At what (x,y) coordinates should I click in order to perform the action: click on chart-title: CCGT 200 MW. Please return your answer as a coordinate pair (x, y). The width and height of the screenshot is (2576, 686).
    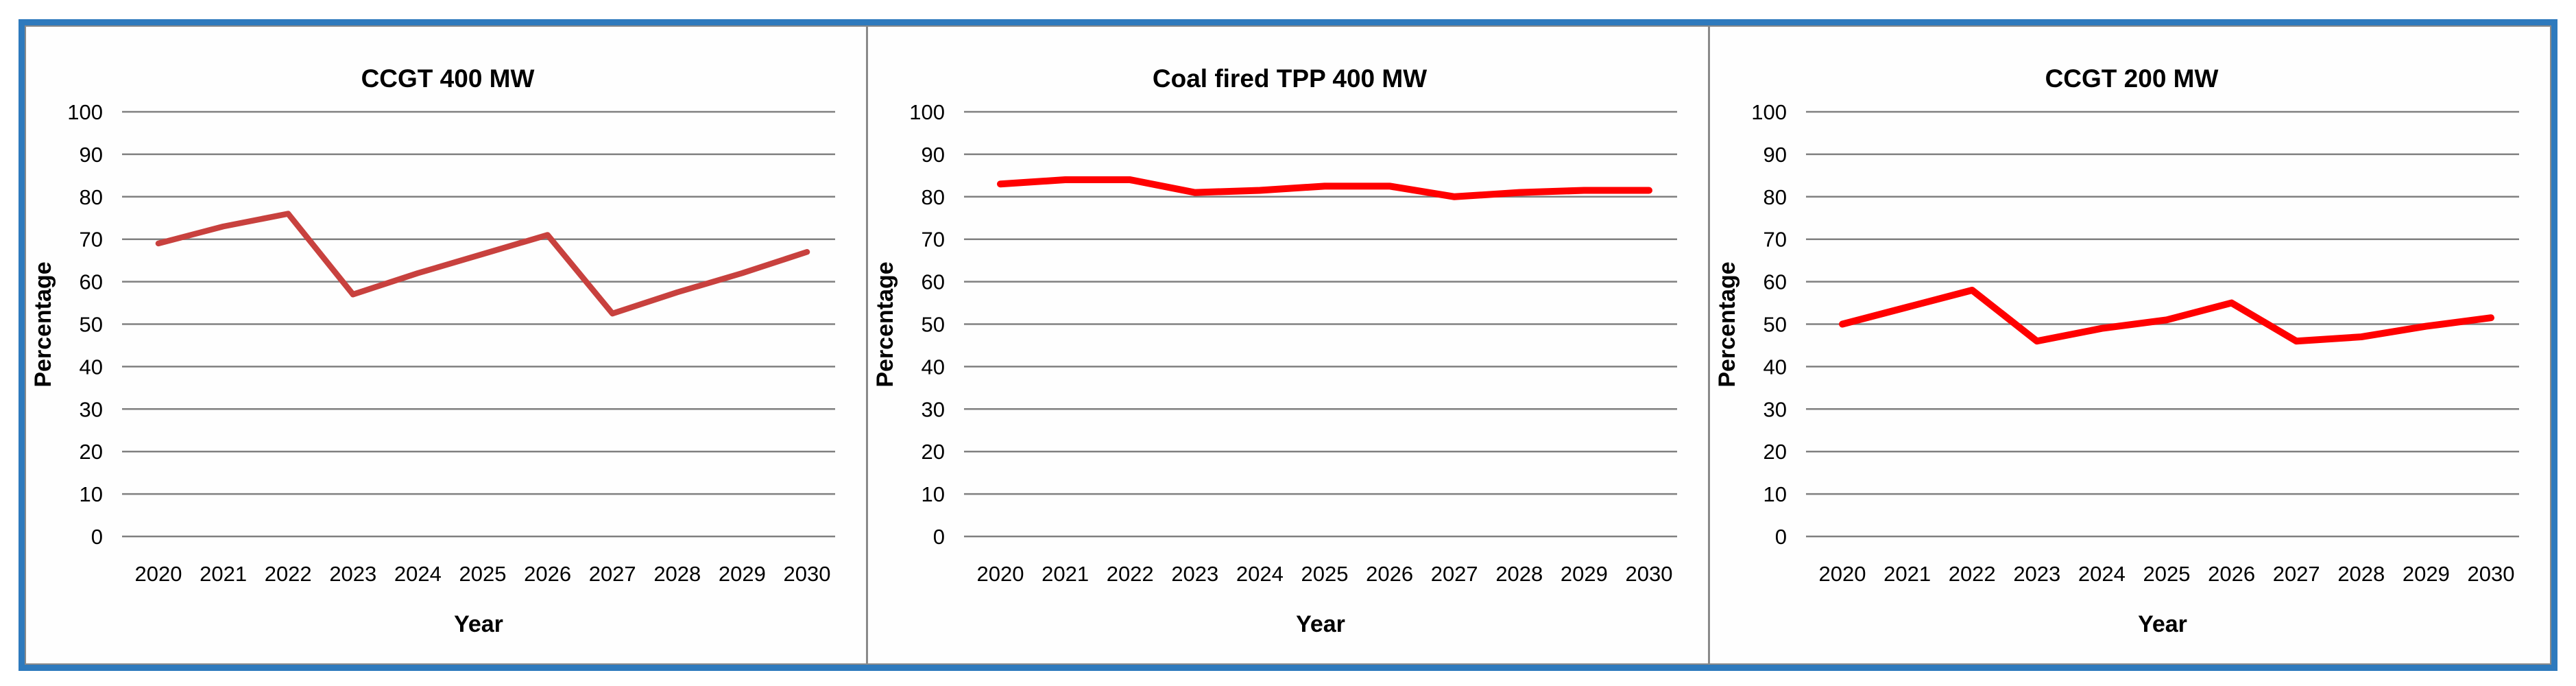
    Looking at the image, I should click on (2132, 78).